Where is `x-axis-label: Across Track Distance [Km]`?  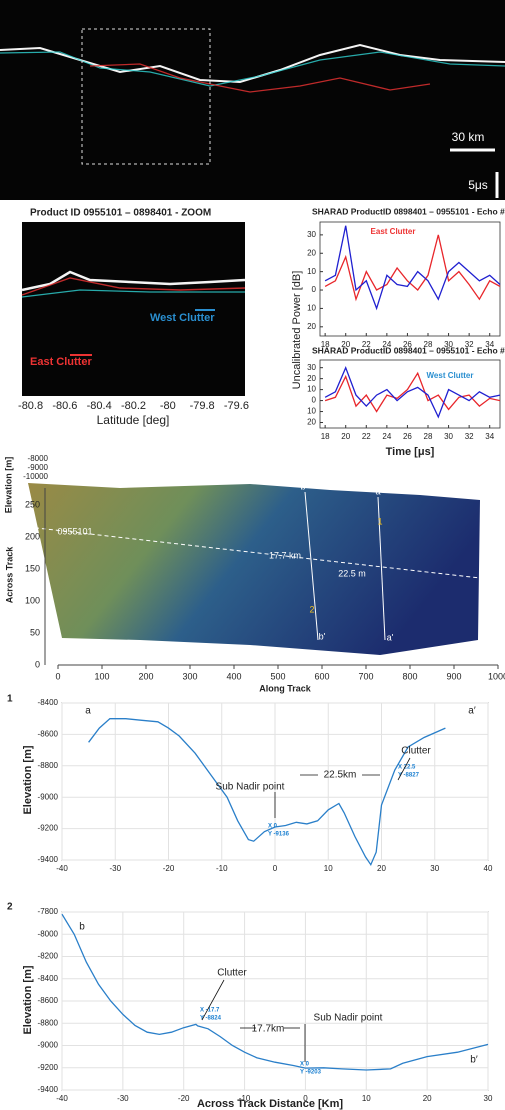
x-axis-label: Across Track Distance [Km] is located at coordinates (270, 1104).